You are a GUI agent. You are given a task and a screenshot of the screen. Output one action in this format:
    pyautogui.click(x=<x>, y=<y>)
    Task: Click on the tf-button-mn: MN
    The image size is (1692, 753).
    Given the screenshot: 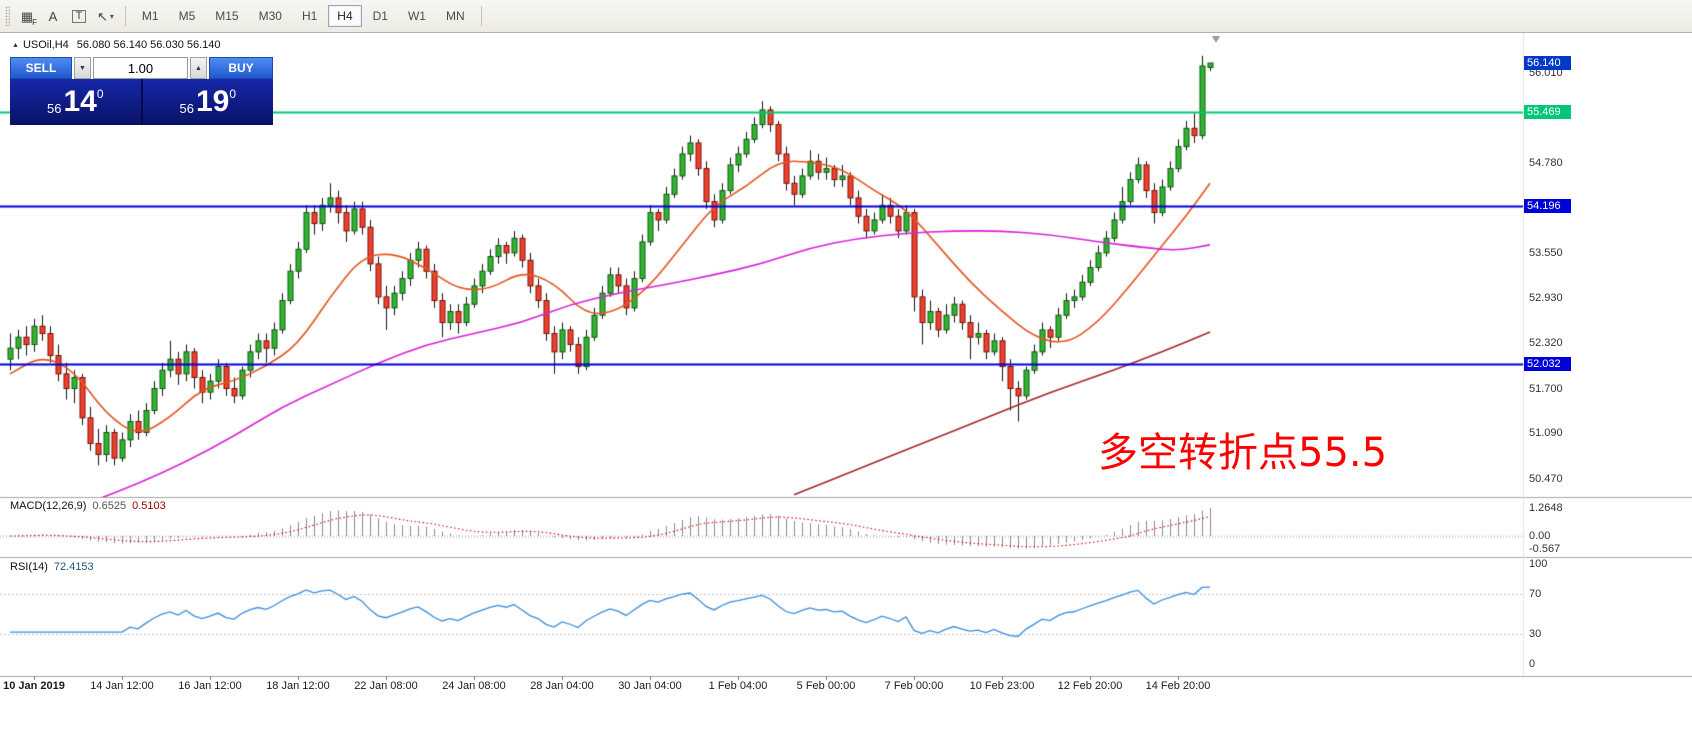 What is the action you would take?
    pyautogui.click(x=455, y=16)
    